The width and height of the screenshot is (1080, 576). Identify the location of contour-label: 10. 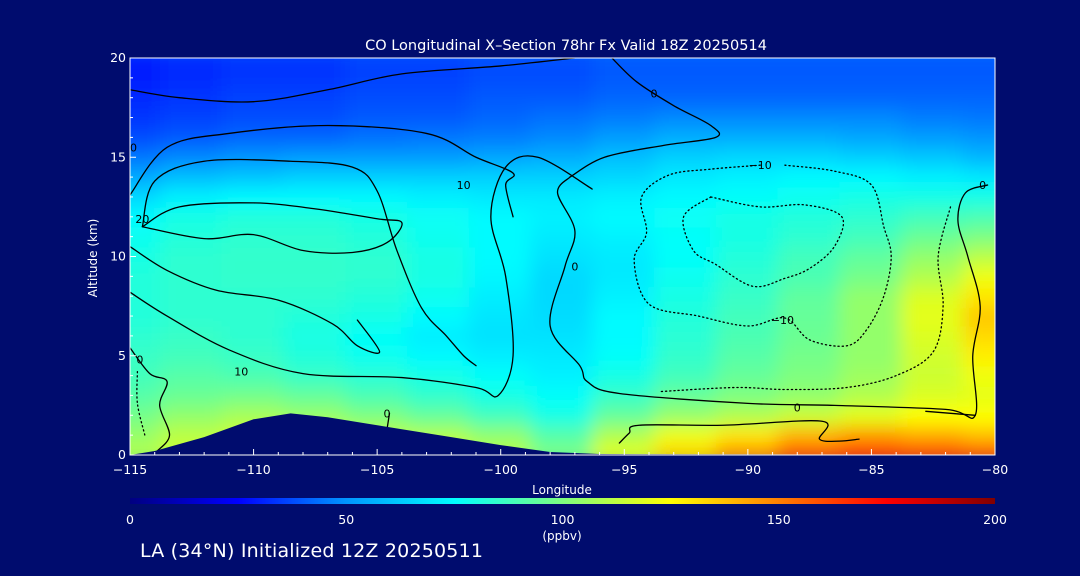
(241, 372).